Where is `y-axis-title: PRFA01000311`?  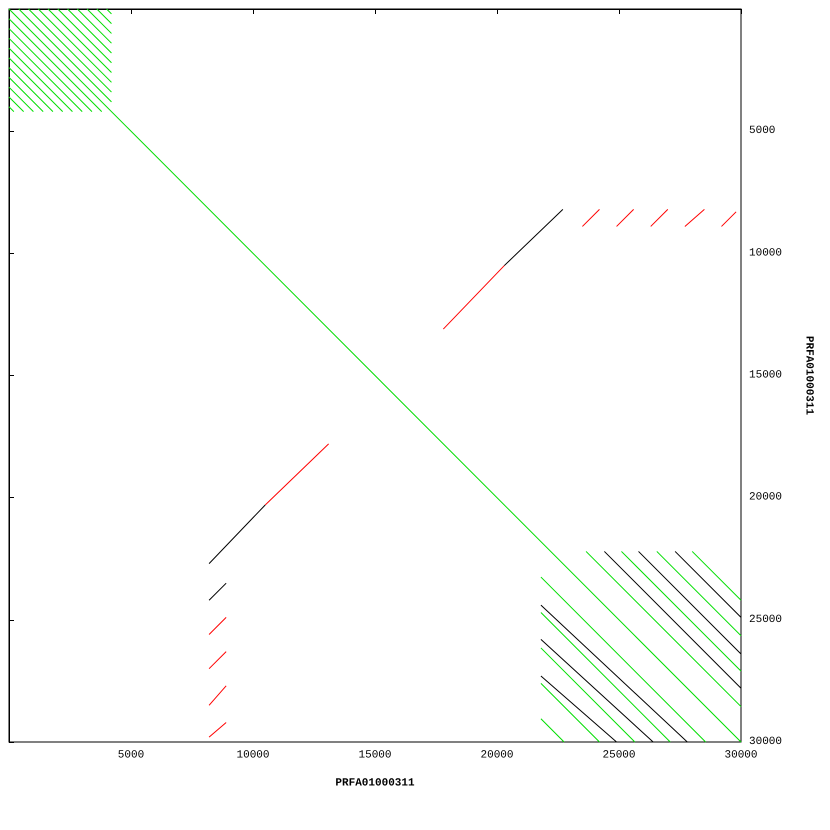 y-axis-title: PRFA01000311 is located at coordinates (808, 376).